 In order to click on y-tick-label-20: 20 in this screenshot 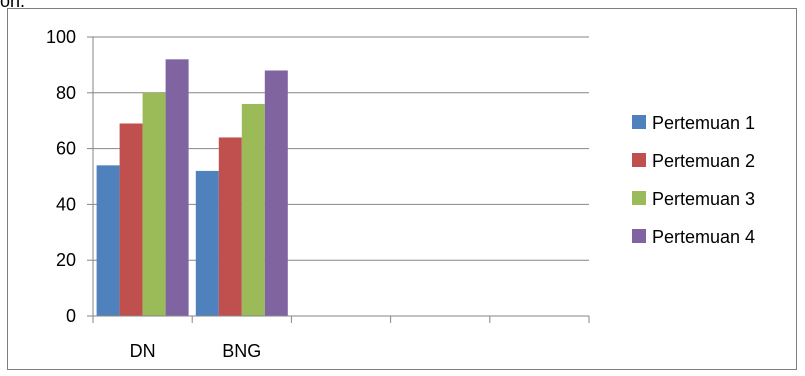, I will do `click(66, 260)`.